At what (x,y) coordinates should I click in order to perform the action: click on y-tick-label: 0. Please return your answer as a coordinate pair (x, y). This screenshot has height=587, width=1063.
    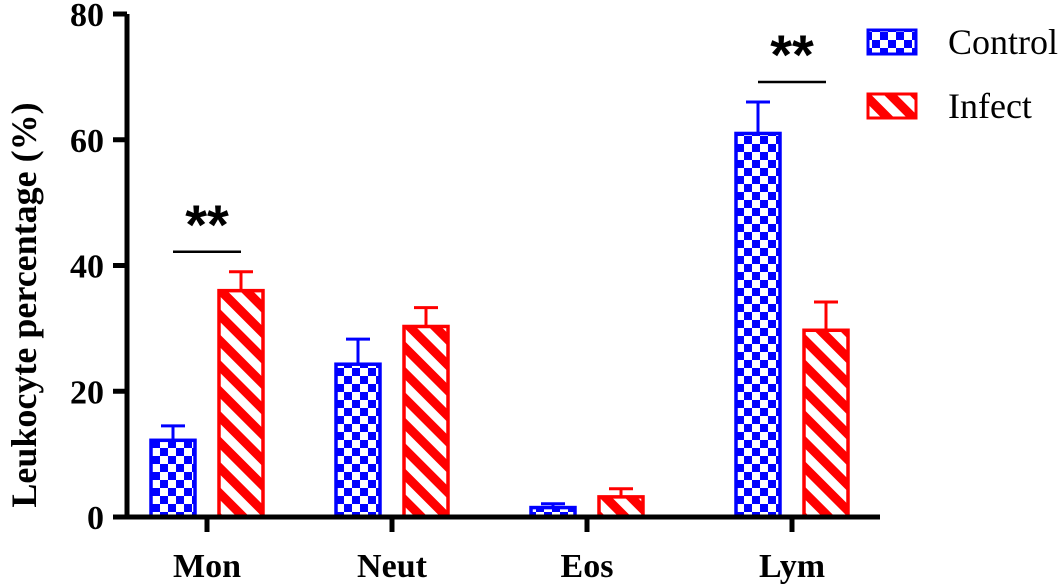
    Looking at the image, I should click on (95, 518).